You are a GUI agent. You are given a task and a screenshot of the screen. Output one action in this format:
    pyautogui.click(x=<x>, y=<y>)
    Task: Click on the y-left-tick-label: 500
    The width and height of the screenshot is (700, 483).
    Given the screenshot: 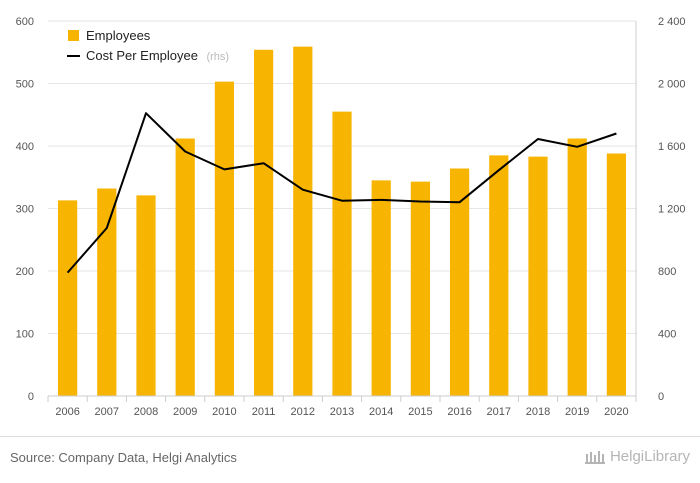 What is the action you would take?
    pyautogui.click(x=25, y=85)
    